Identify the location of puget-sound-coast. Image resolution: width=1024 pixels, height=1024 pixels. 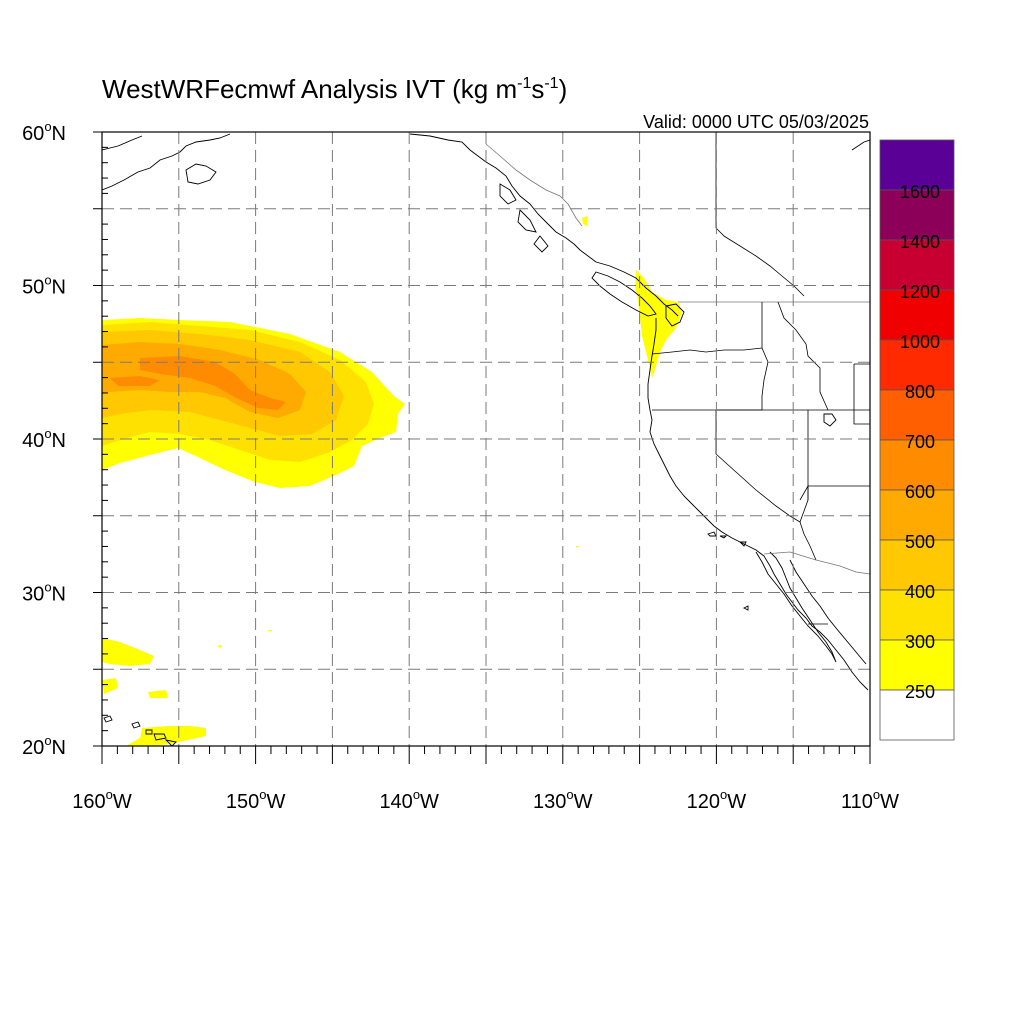
(675, 315).